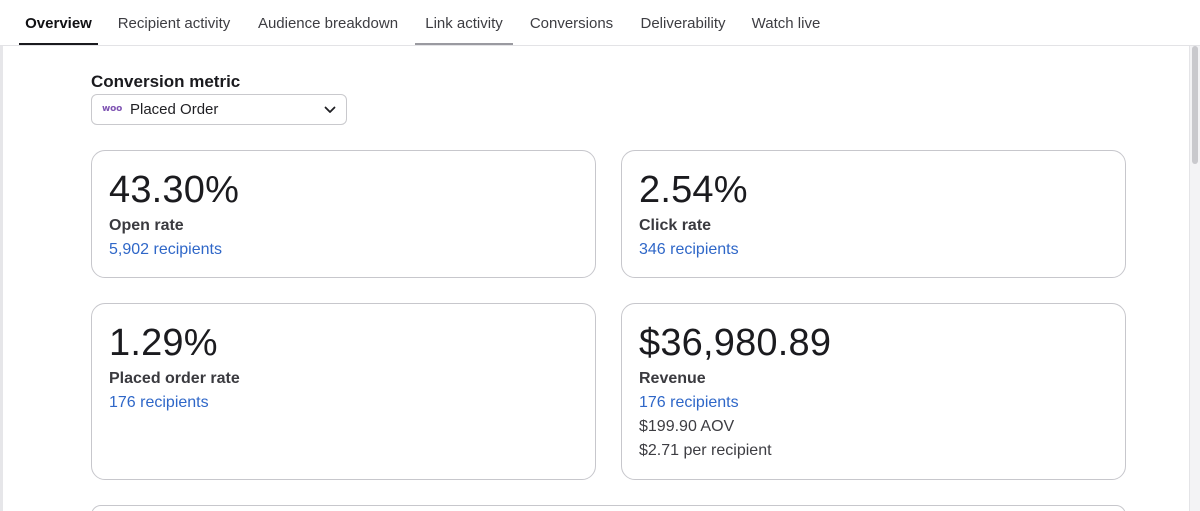  Describe the element at coordinates (735, 343) in the screenshot. I see `revenue-value: $36,980.89` at that location.